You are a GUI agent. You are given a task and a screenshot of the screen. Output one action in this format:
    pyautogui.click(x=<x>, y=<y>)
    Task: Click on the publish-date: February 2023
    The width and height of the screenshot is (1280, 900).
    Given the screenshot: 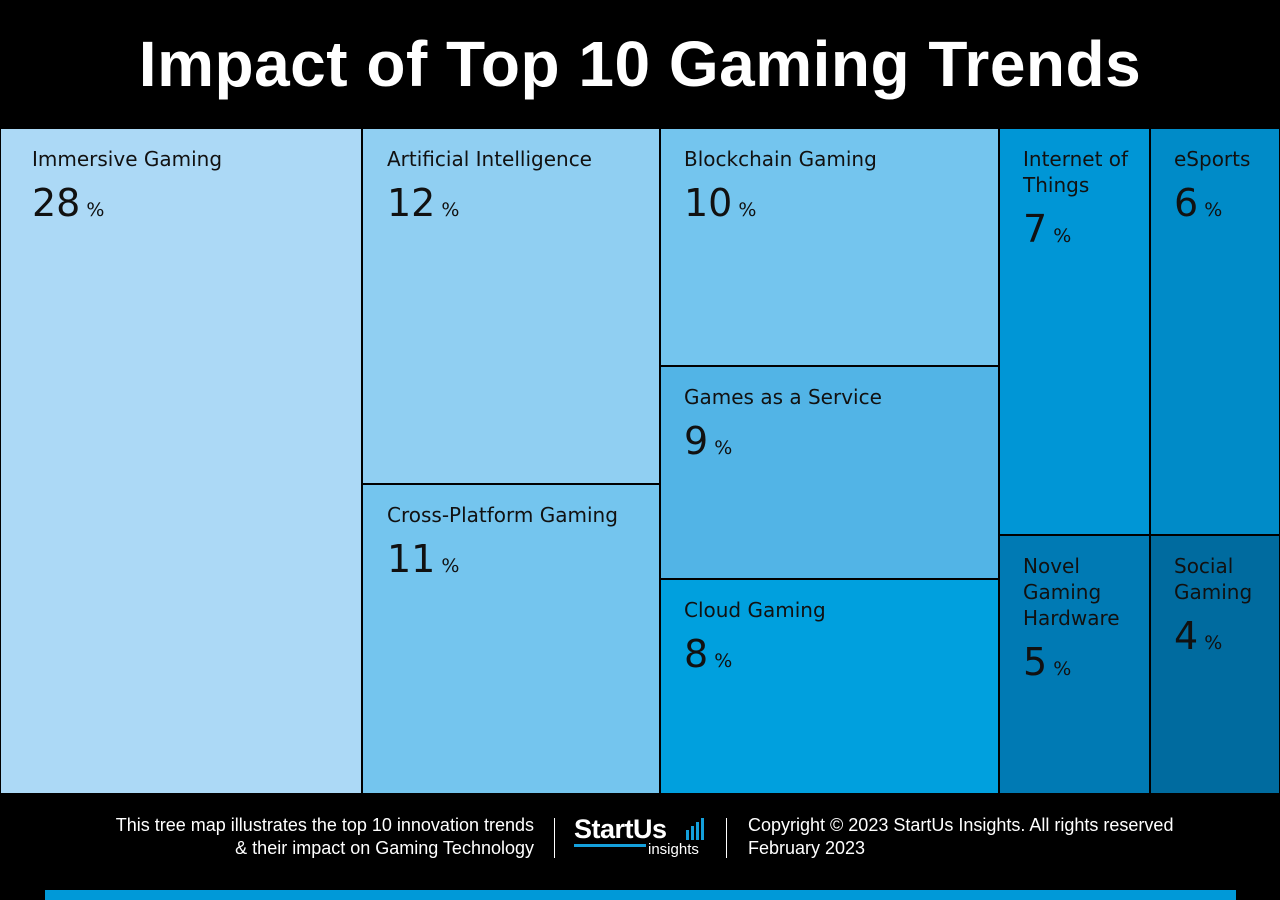 What is the action you would take?
    pyautogui.click(x=807, y=848)
    